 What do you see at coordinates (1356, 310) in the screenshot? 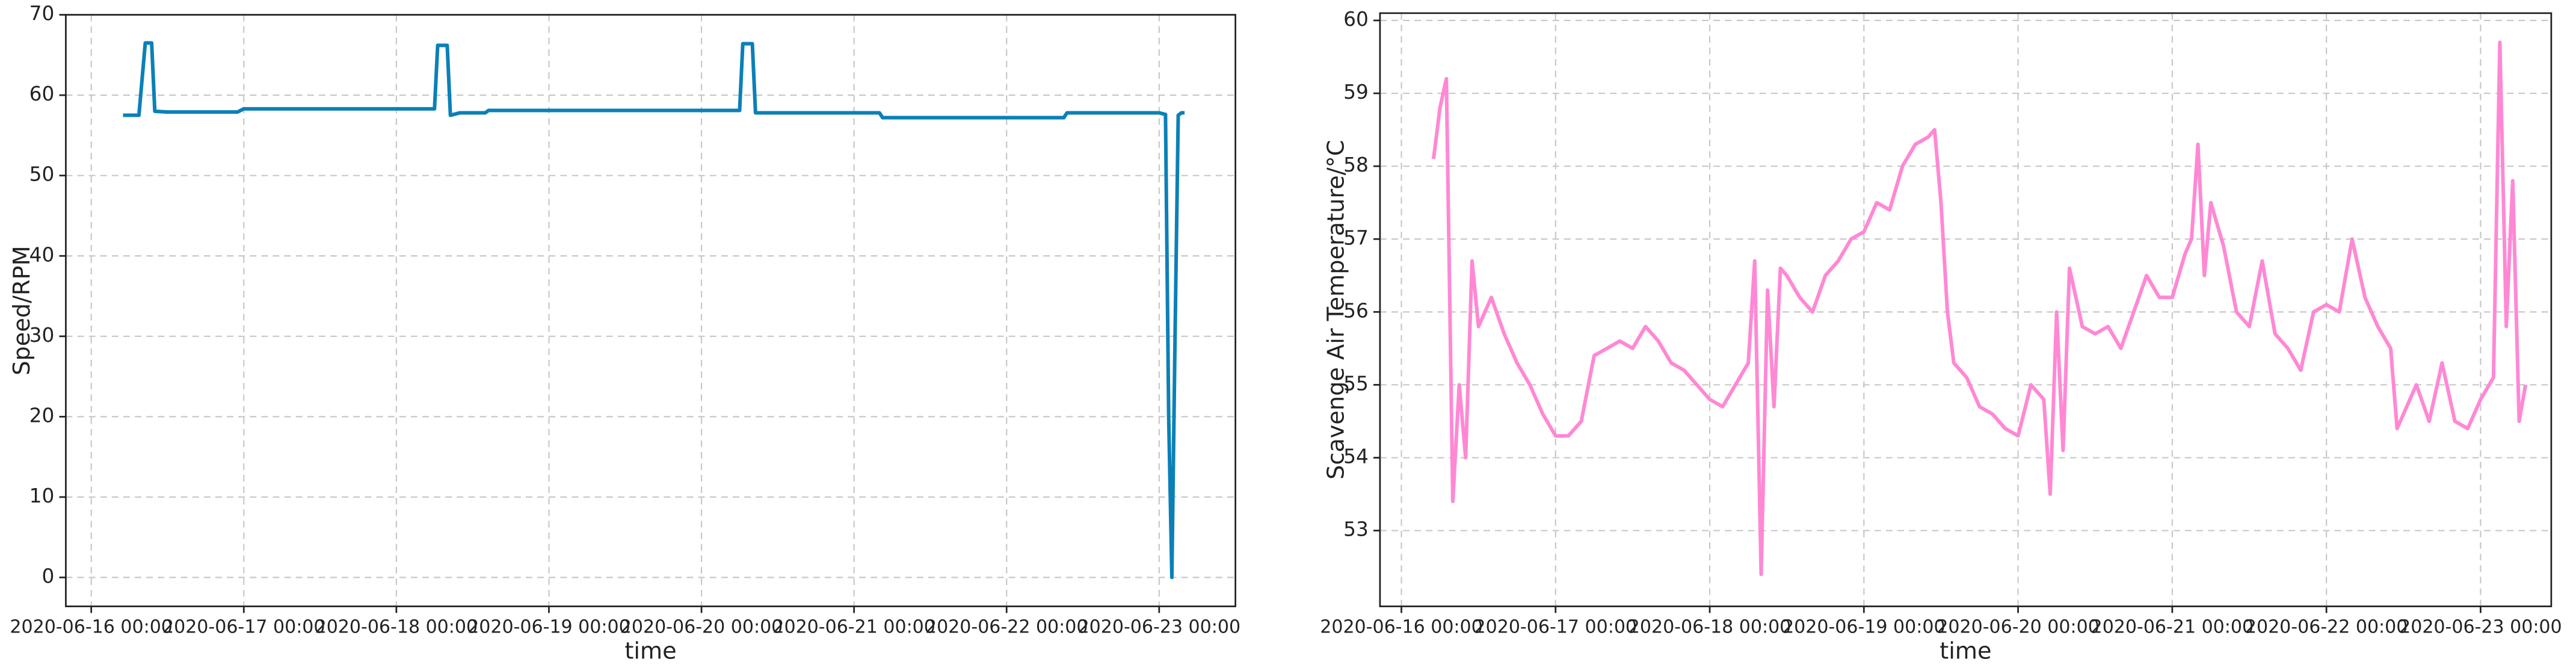
I see `y-tick-label: 56` at bounding box center [1356, 310].